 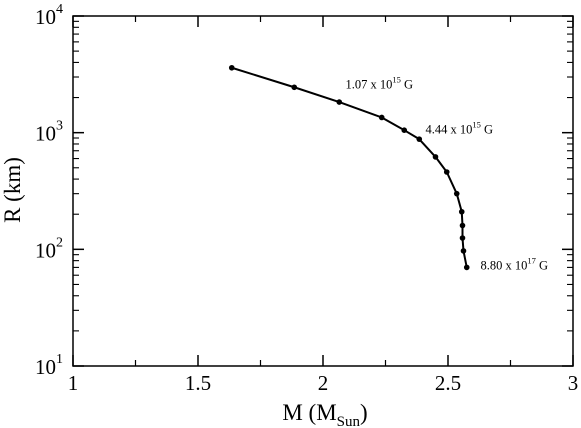 I want to click on field-strength-annotation: 8.80 x 1017 G, so click(x=515, y=264).